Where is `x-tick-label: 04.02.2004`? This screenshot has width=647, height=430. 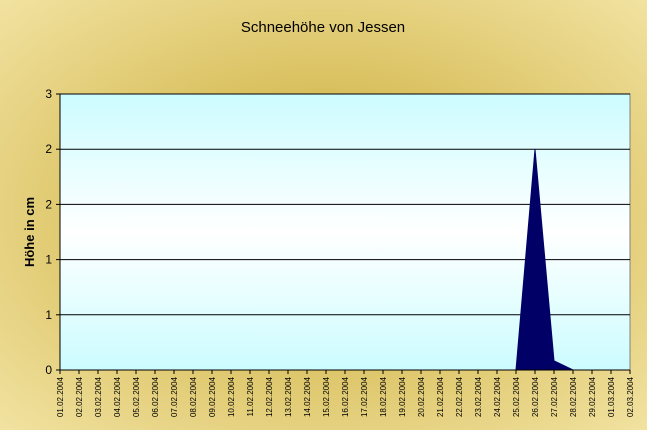
x-tick-label: 04.02.2004 is located at coordinates (117, 396).